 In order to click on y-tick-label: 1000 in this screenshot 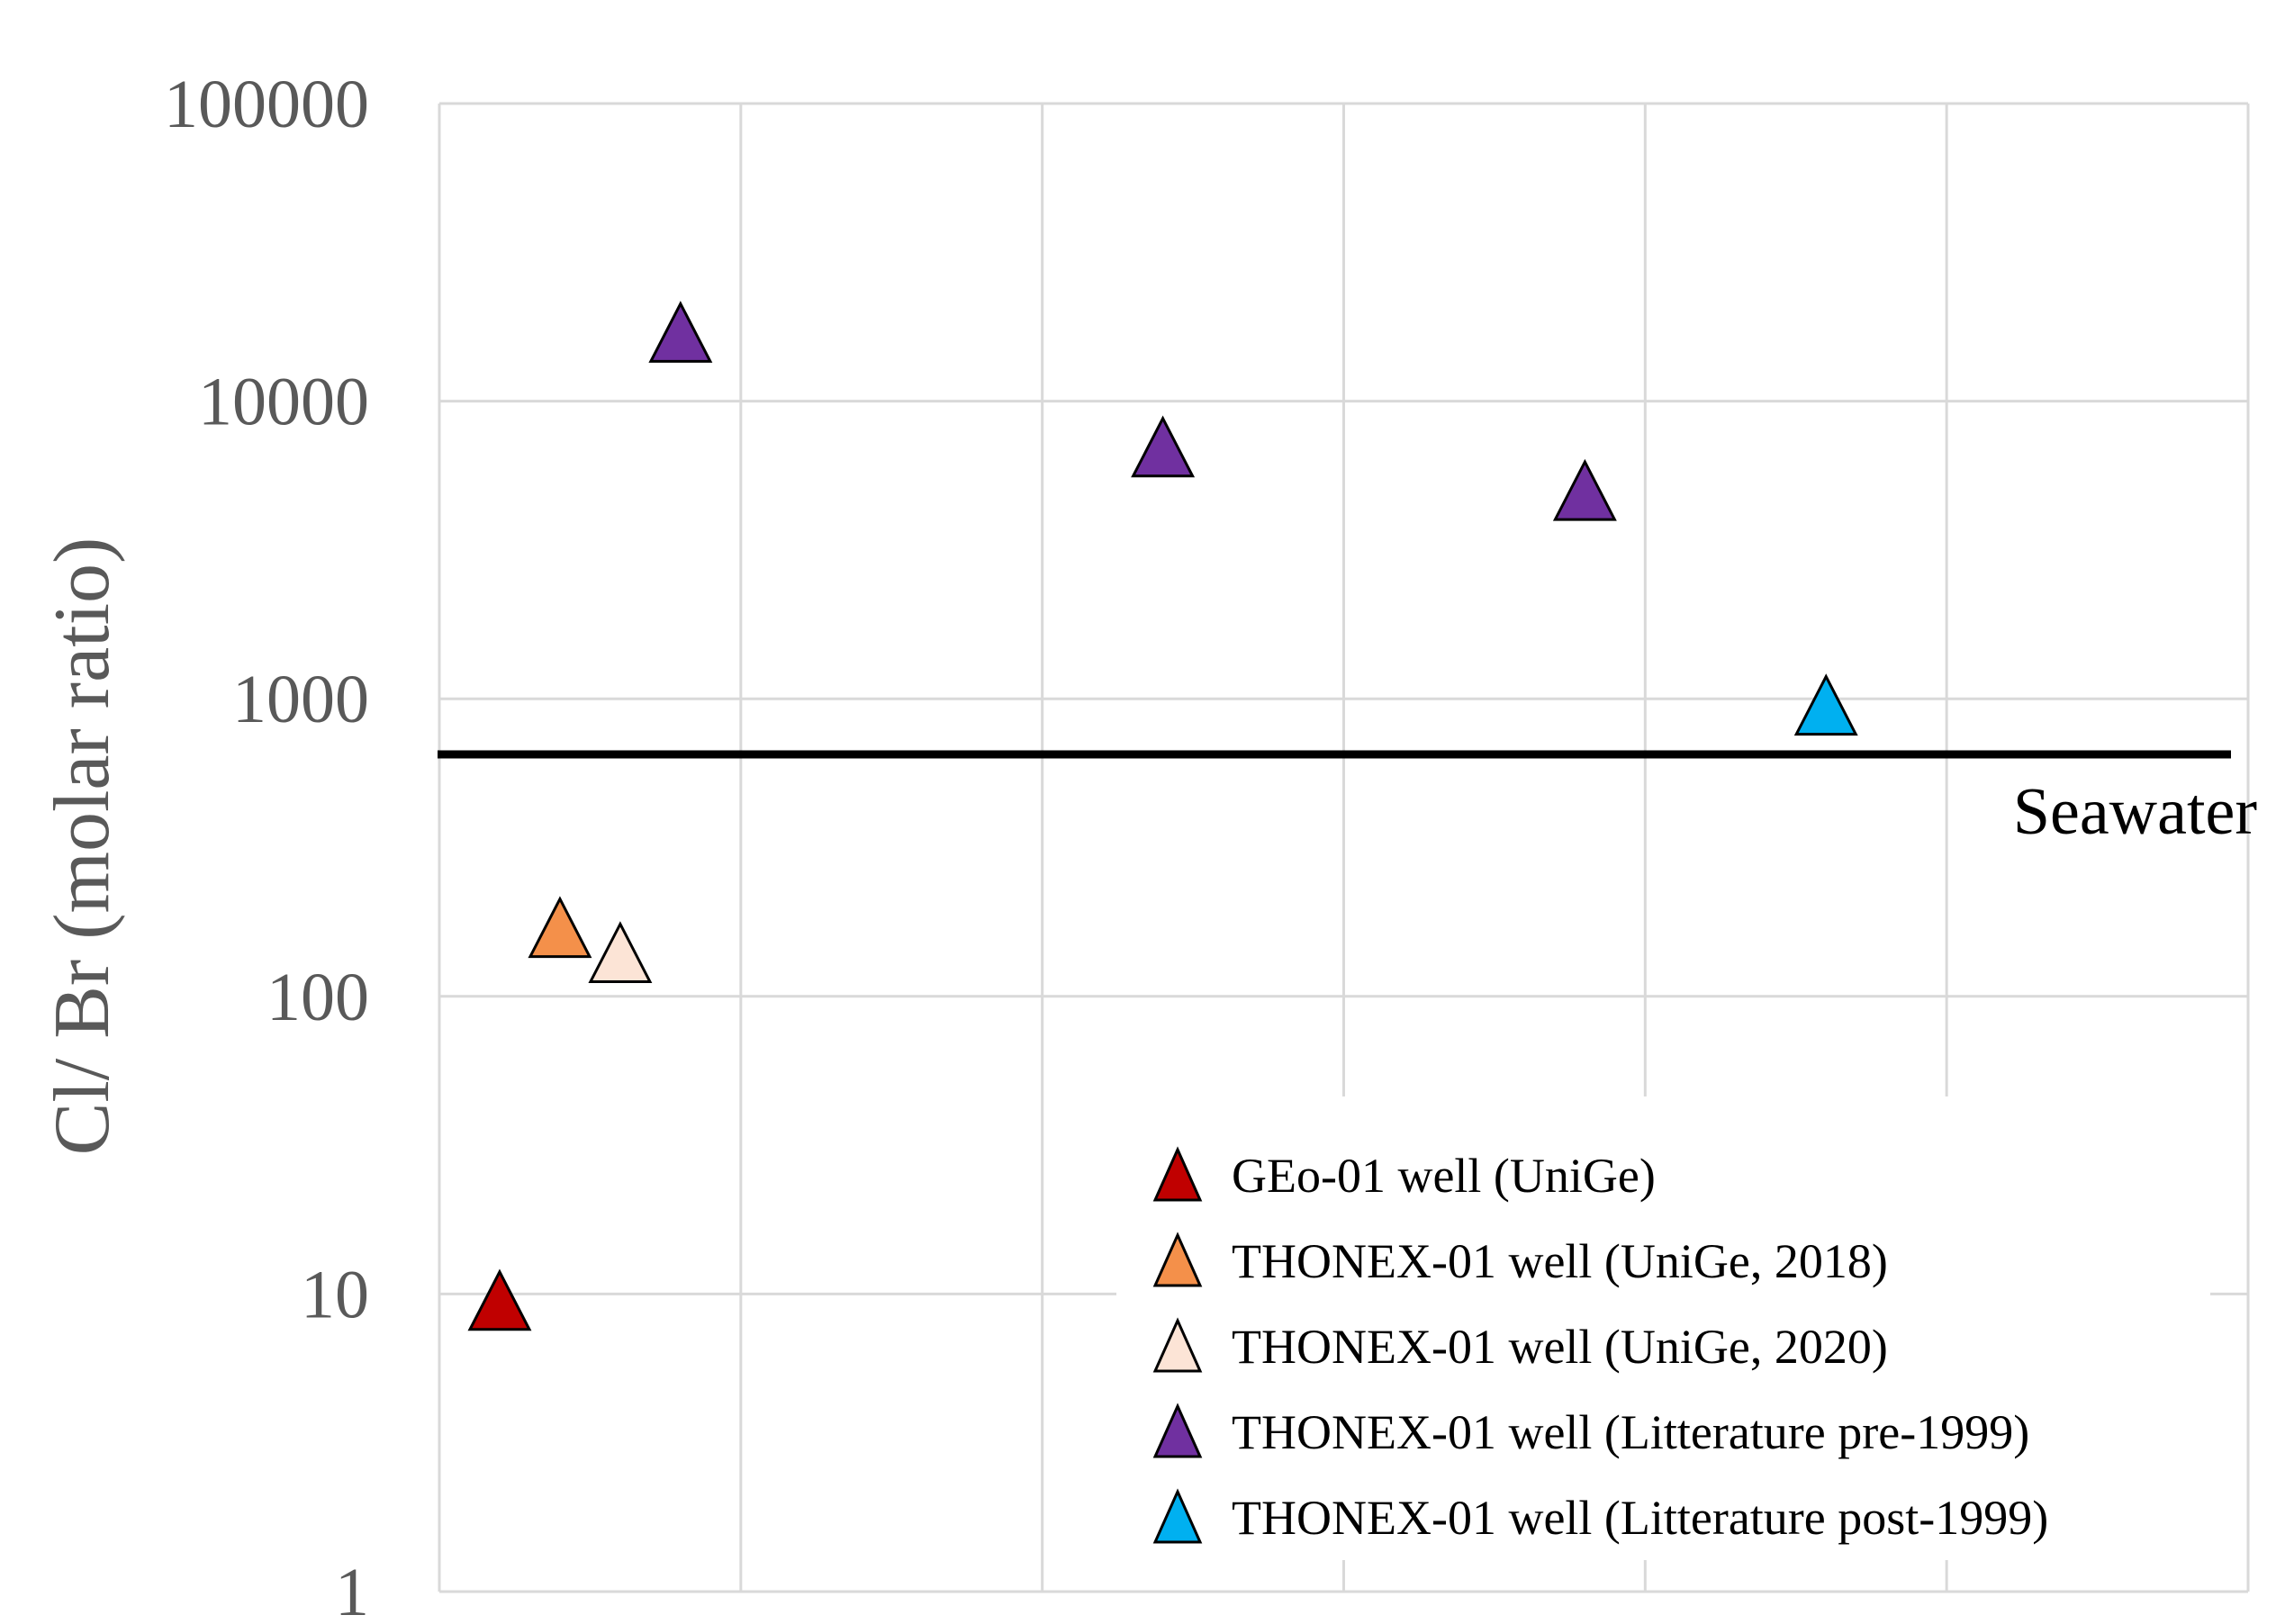, I will do `click(300, 699)`.